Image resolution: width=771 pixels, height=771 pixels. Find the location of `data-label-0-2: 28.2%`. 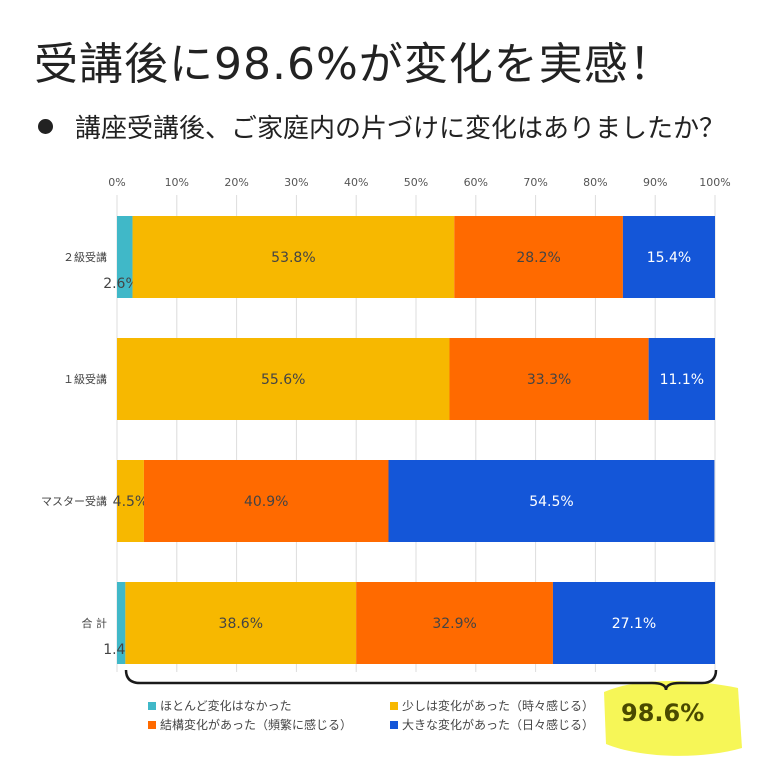

data-label-0-2: 28.2% is located at coordinates (538, 258).